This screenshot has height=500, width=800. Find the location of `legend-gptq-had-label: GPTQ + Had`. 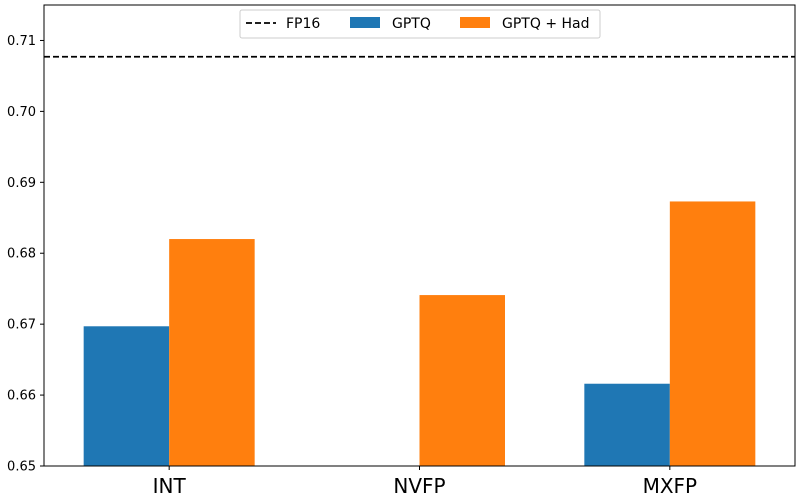

legend-gptq-had-label: GPTQ + Had is located at coordinates (546, 24).